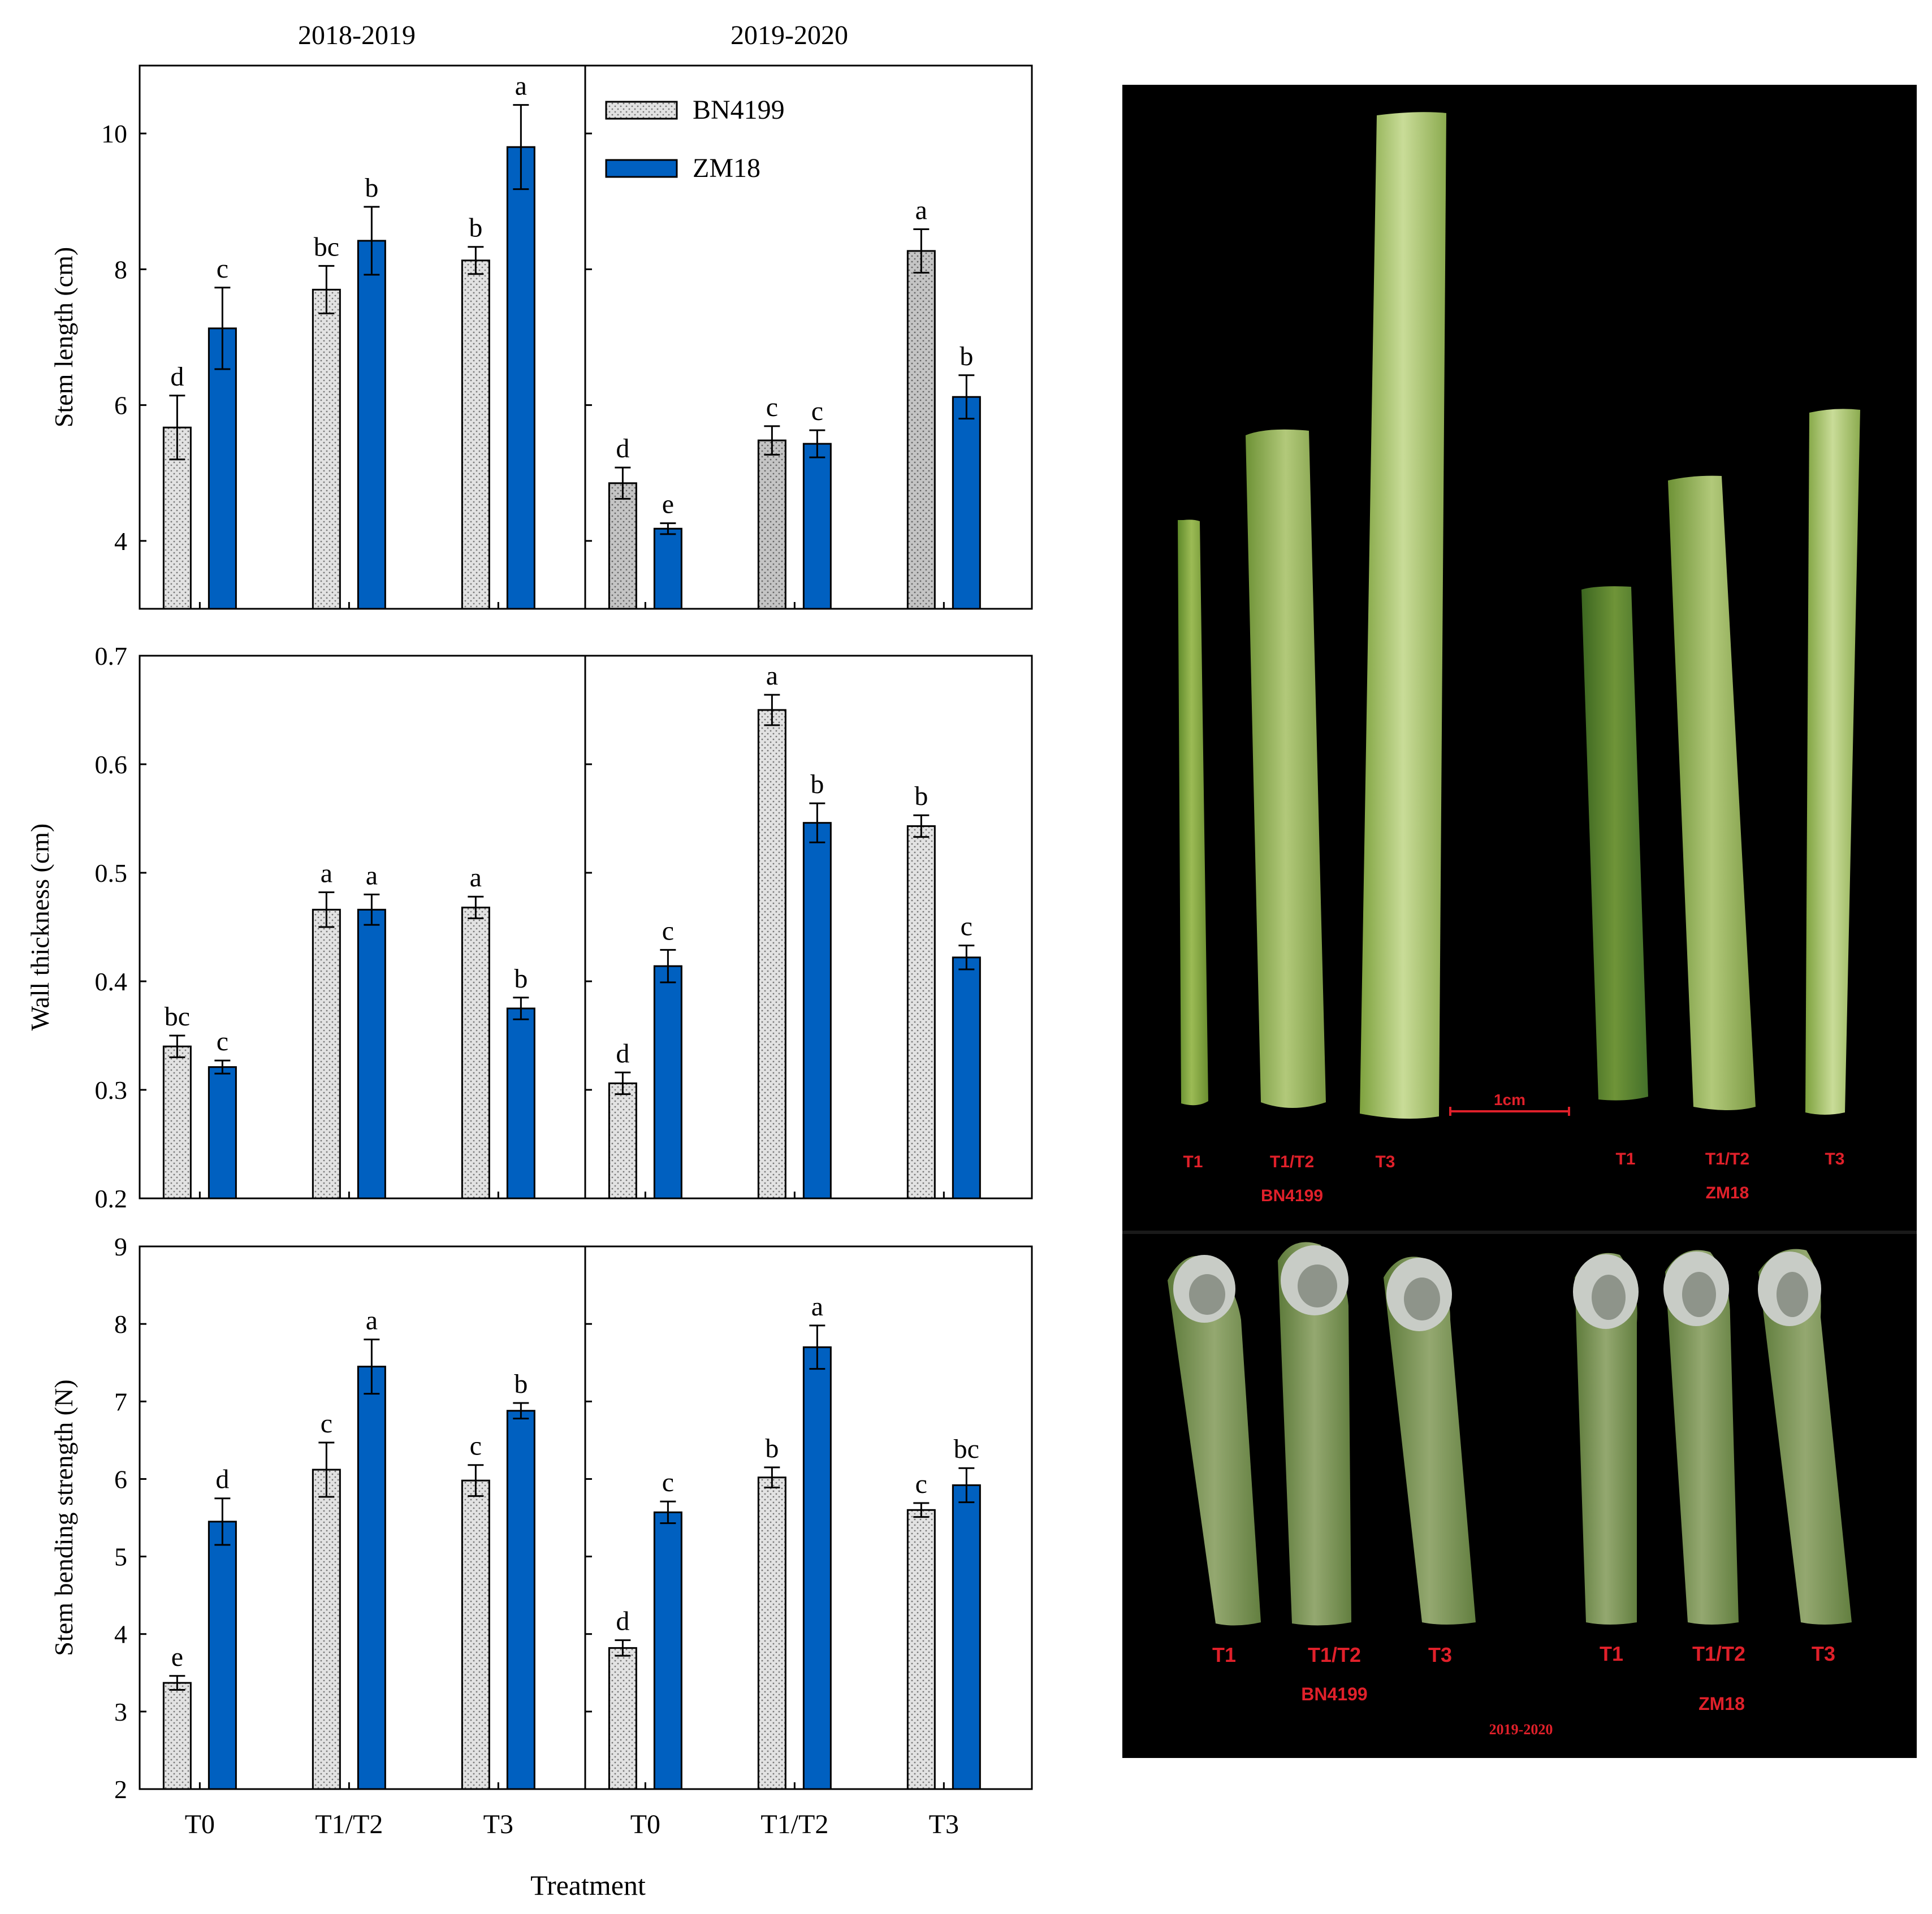 Image resolution: width=1932 pixels, height=1914 pixels. I want to click on x-tick-label-0-1: T1/T2, so click(349, 1824).